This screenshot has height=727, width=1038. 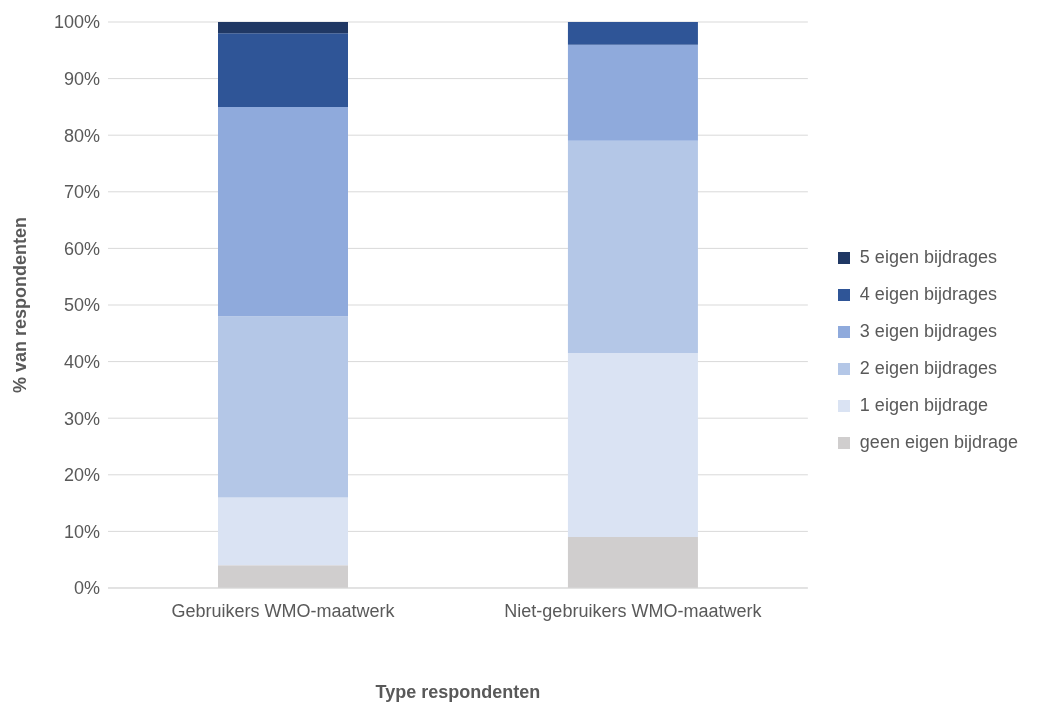 What do you see at coordinates (928, 331) in the screenshot?
I see `legend-label: 3 eigen bijdrages` at bounding box center [928, 331].